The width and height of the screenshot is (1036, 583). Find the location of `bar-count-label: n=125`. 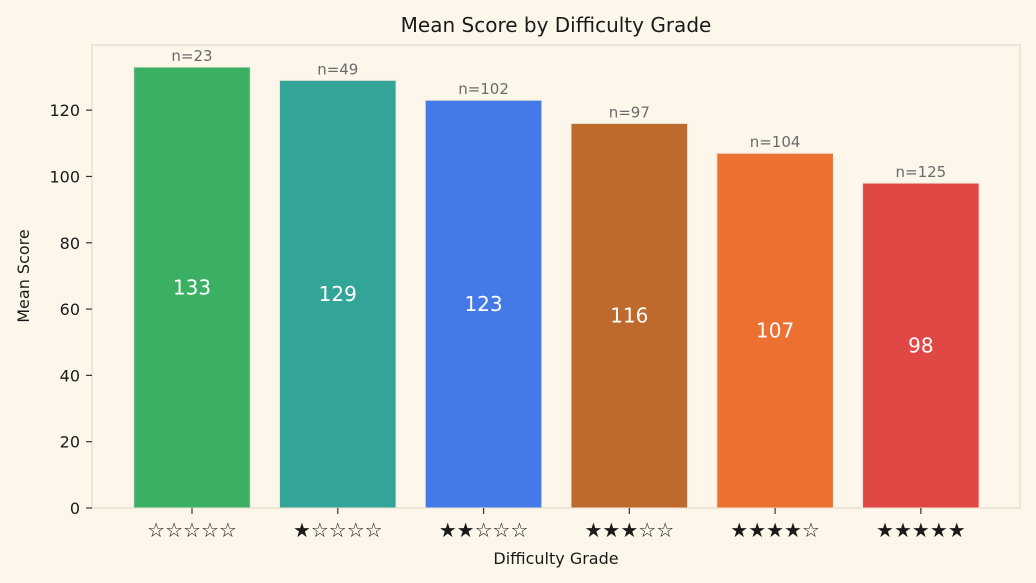

bar-count-label: n=125 is located at coordinates (921, 172).